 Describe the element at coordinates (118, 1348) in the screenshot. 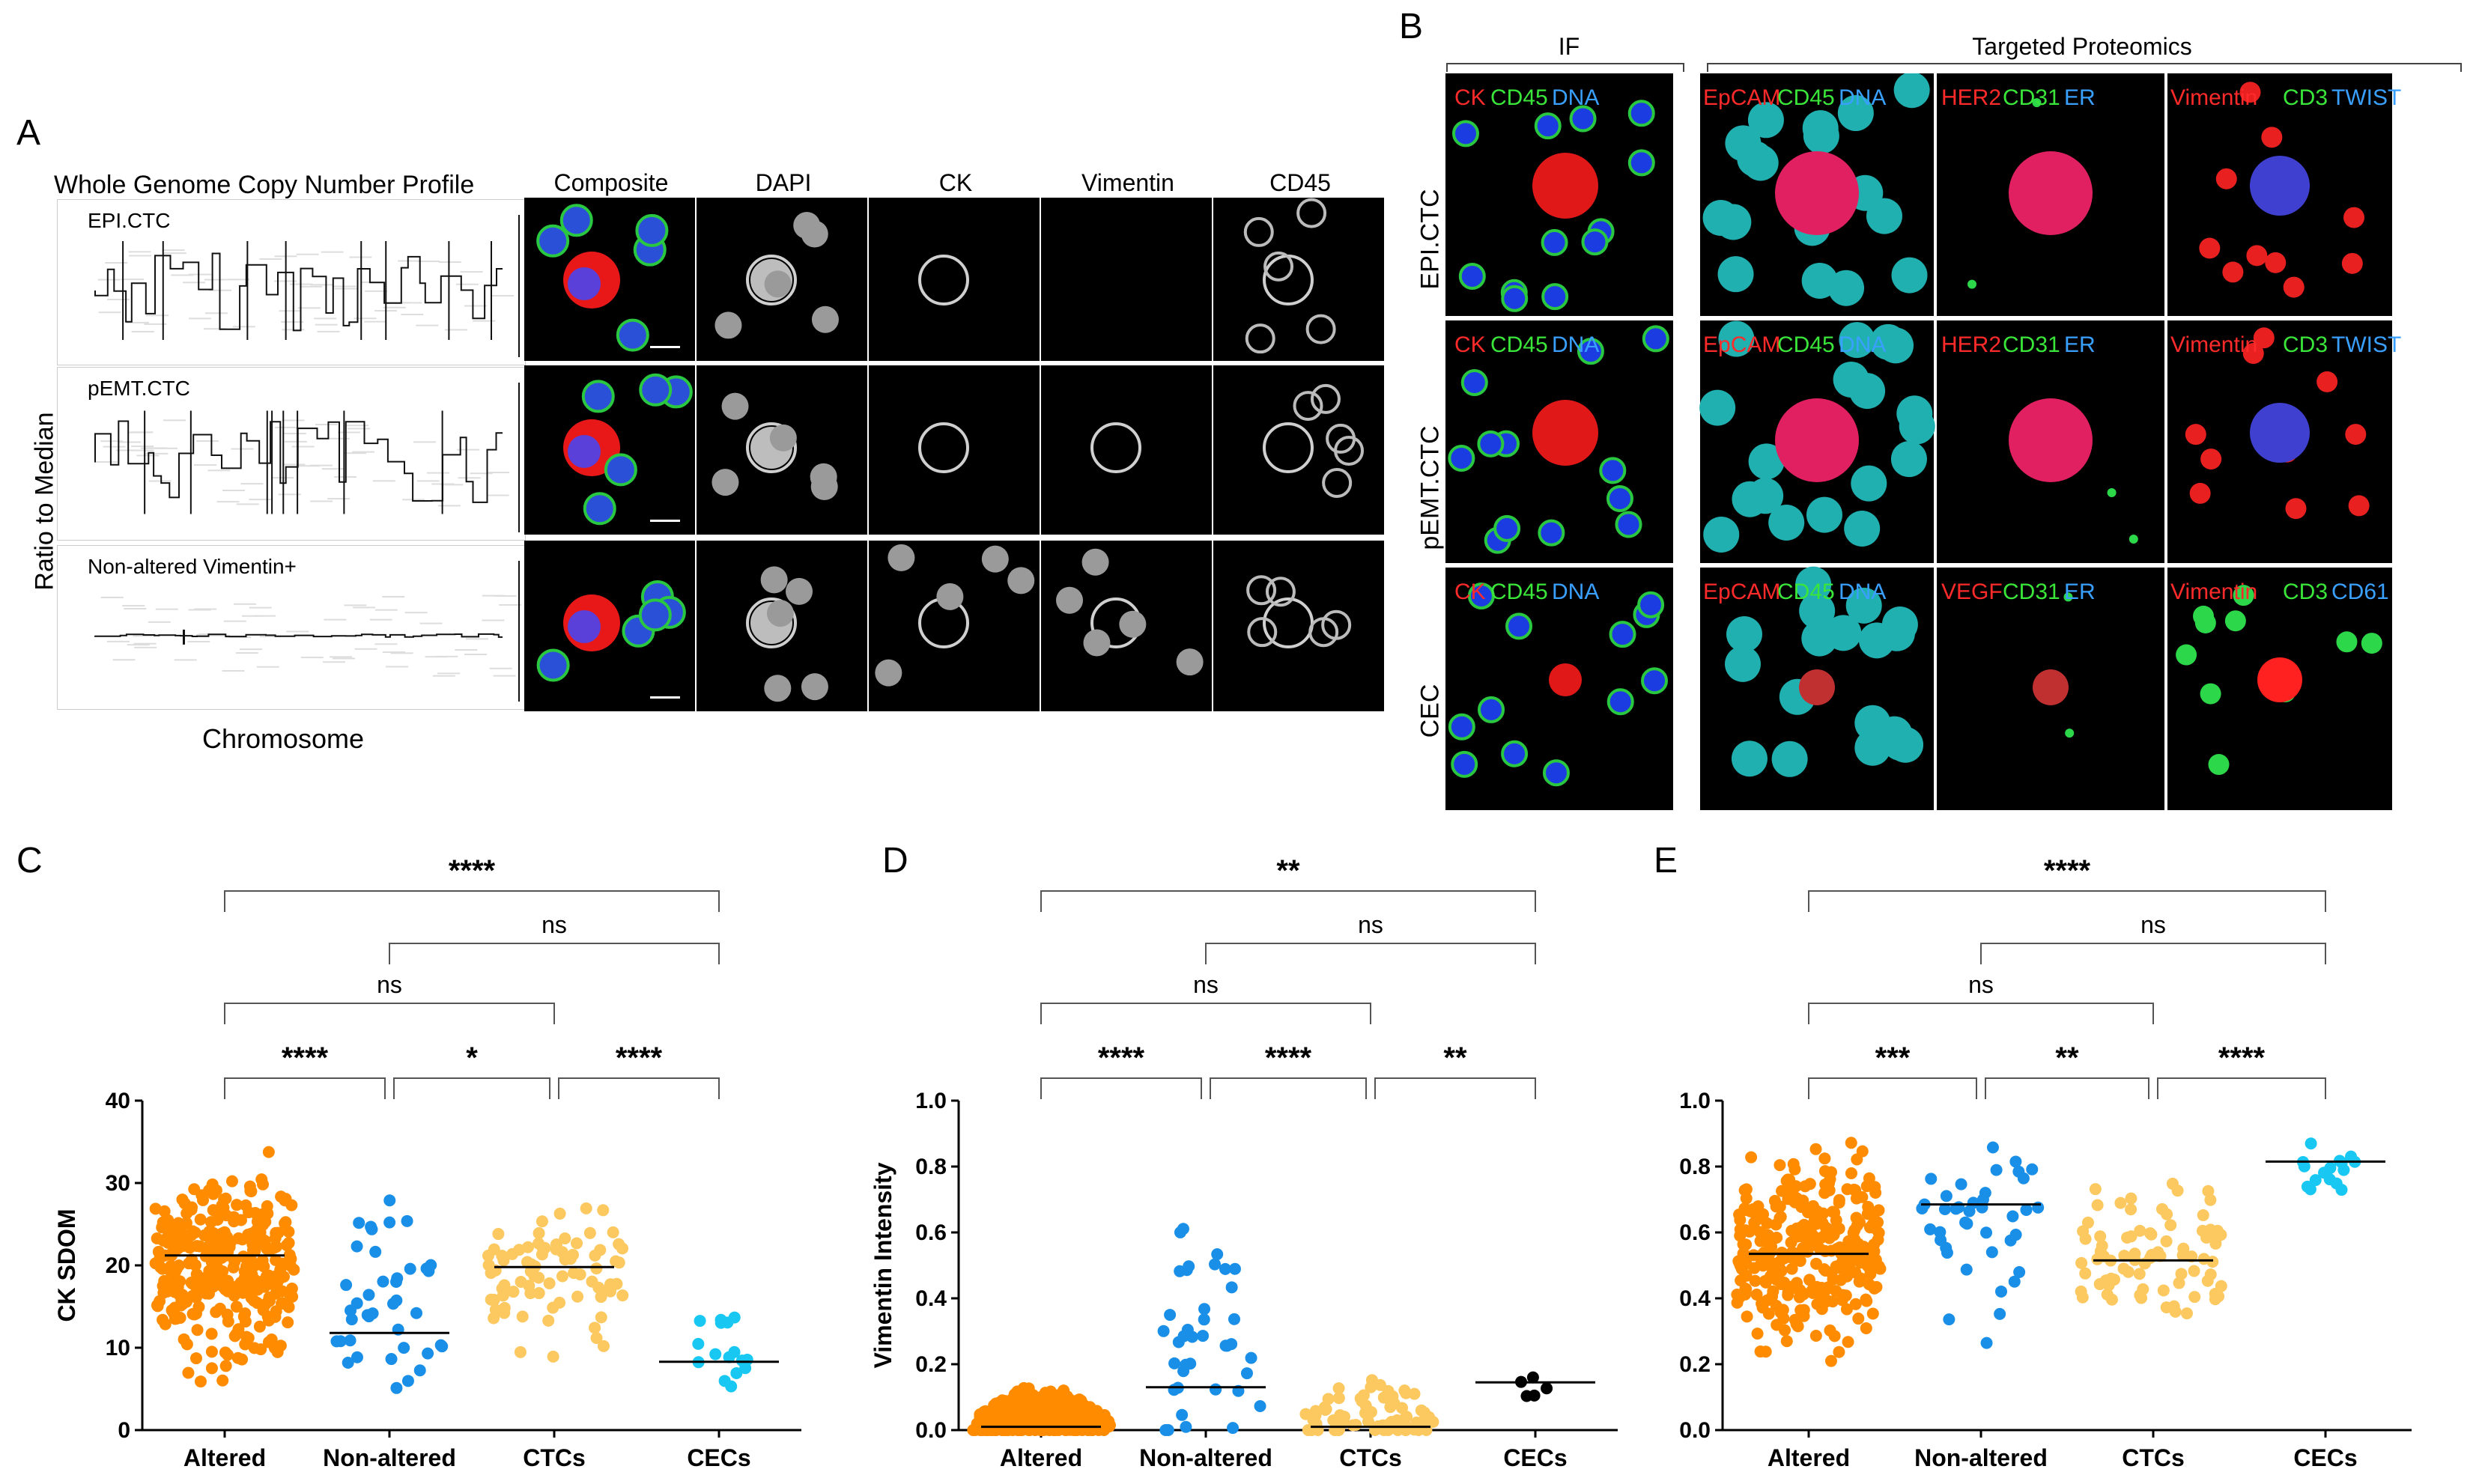

I see `y-tick-label: 10` at that location.